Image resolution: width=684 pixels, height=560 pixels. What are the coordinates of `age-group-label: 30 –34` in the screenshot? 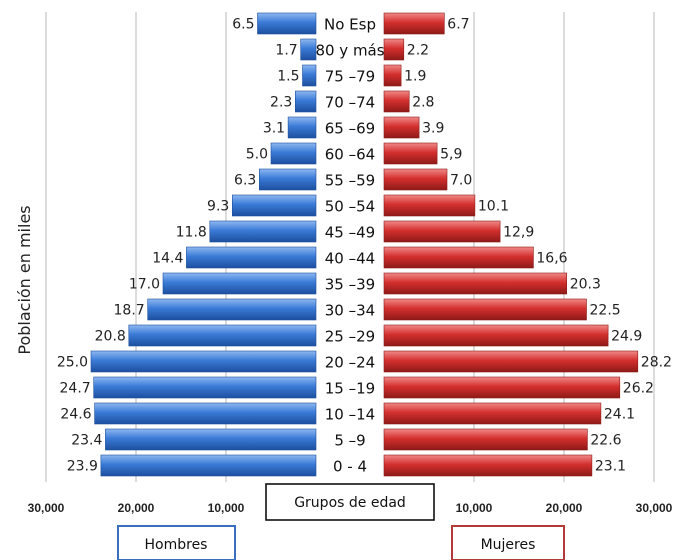 It's located at (350, 311).